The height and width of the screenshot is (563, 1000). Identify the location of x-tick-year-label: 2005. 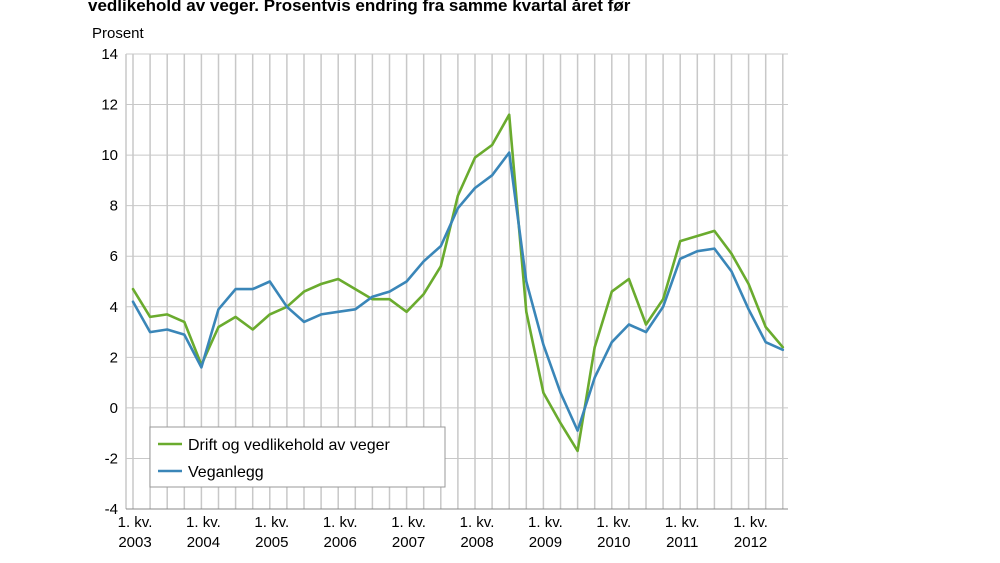
(271, 542).